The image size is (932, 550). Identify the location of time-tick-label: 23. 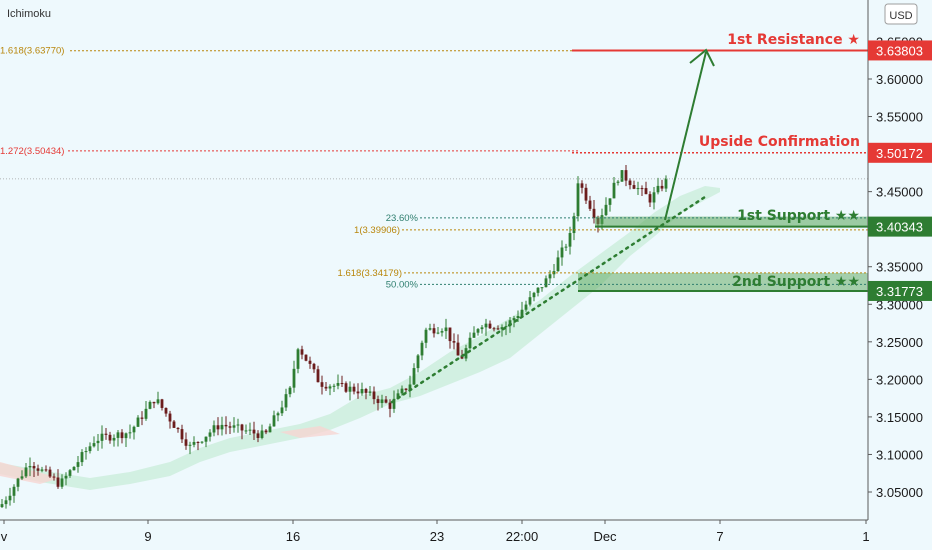
(437, 536).